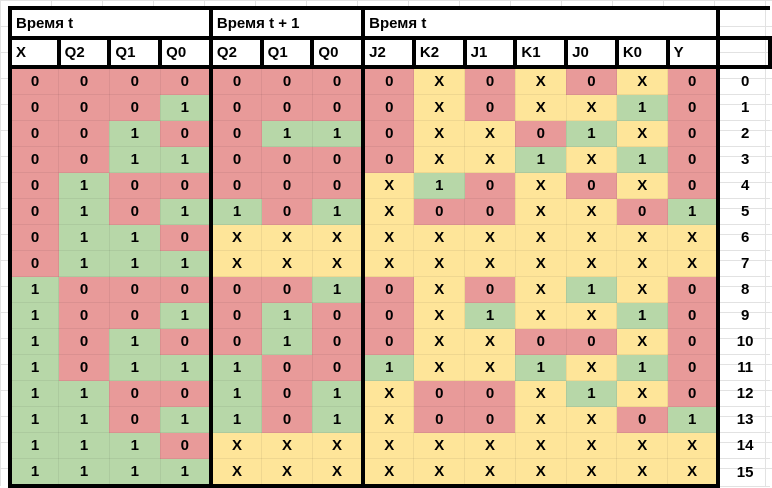 Image resolution: width=772 pixels, height=488 pixels. I want to click on row-index: 2, so click(744, 133).